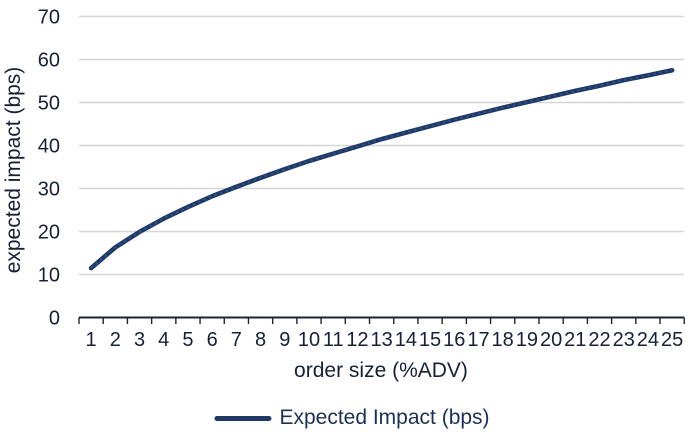 The width and height of the screenshot is (700, 435). I want to click on x-tick-label: 2, so click(115, 340).